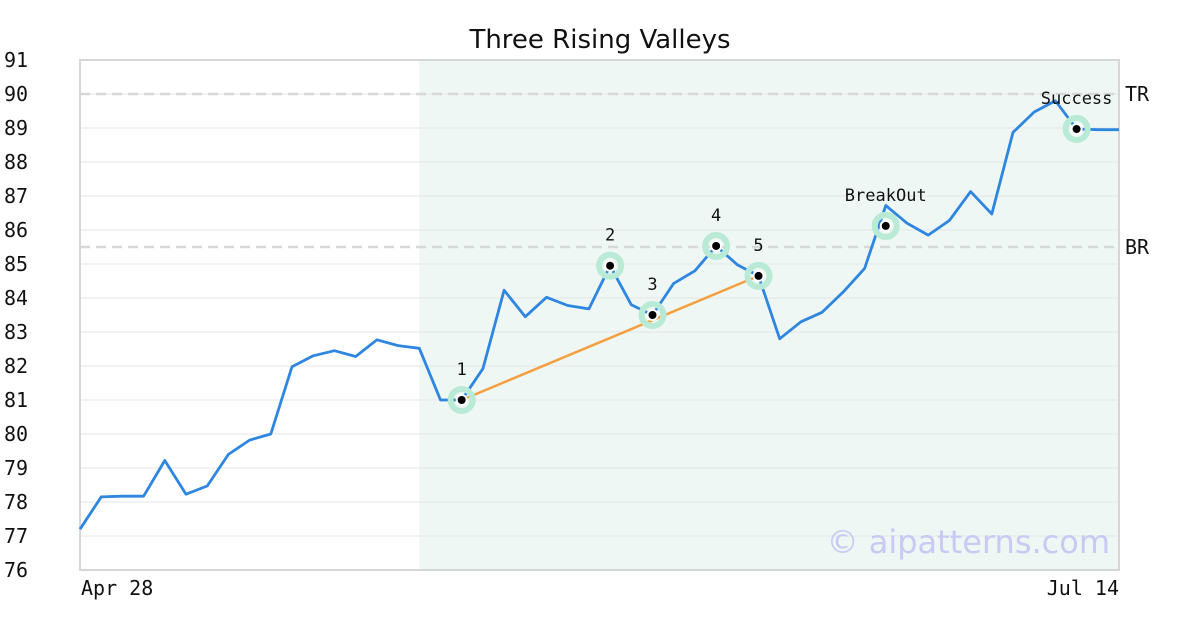 The width and height of the screenshot is (1200, 630). What do you see at coordinates (968, 542) in the screenshot?
I see `watermark: © aipatterns.com` at bounding box center [968, 542].